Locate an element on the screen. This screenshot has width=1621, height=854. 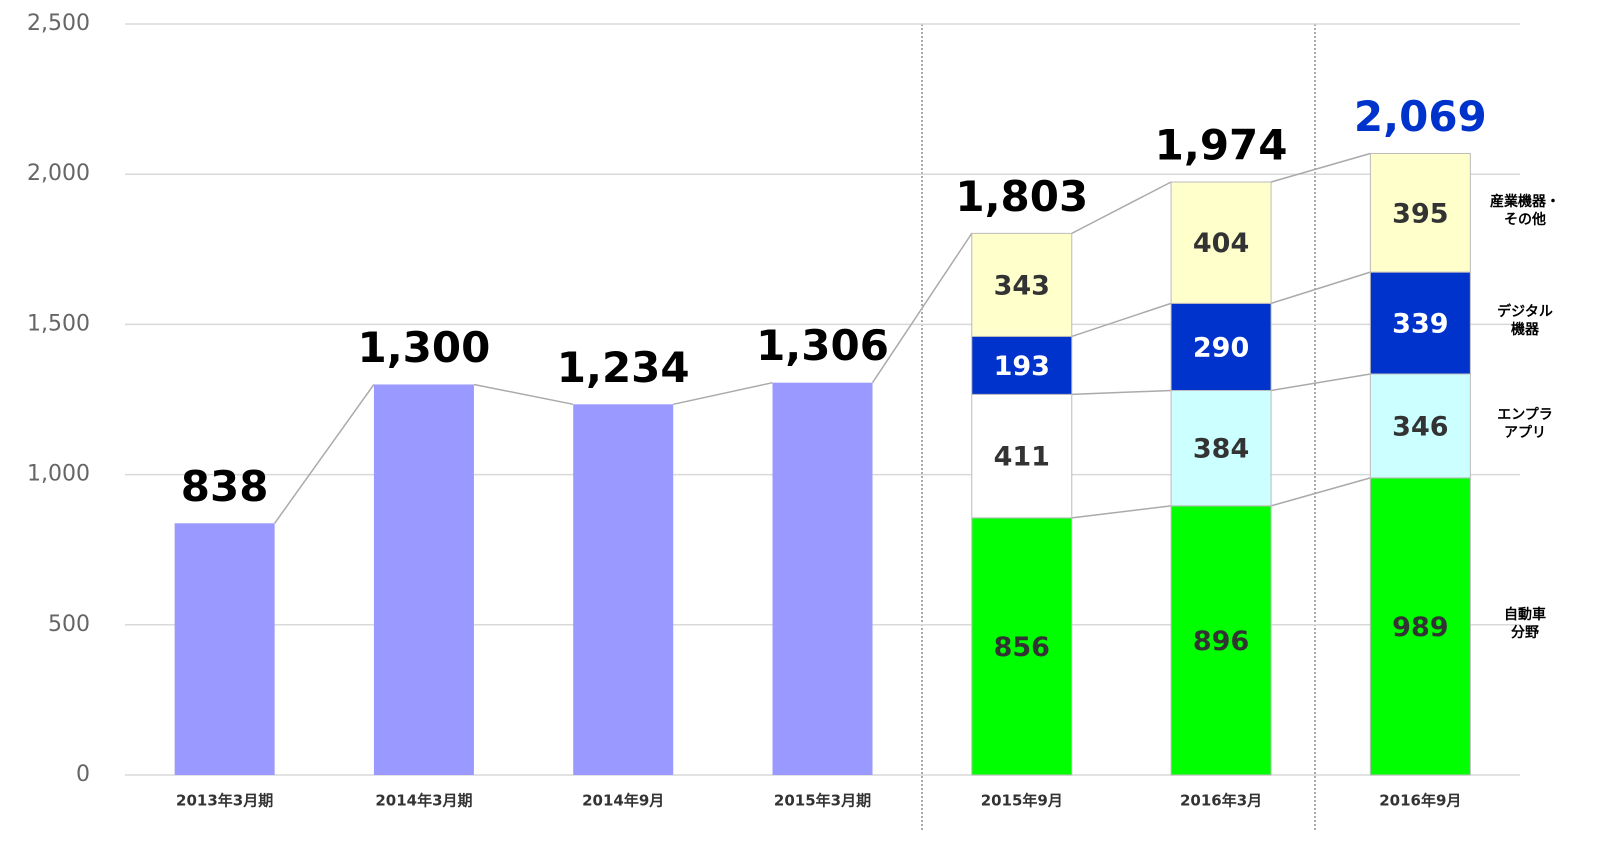
legend-item: エンプラアプリ is located at coordinates (1525, 423).